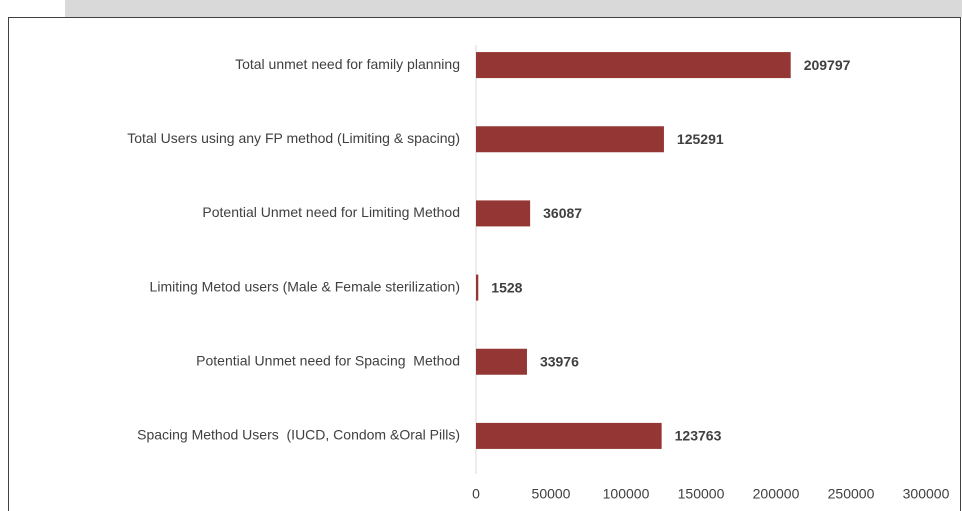  Describe the element at coordinates (347, 64) in the screenshot. I see `y-tick-label: Total unmet need for family planning` at that location.